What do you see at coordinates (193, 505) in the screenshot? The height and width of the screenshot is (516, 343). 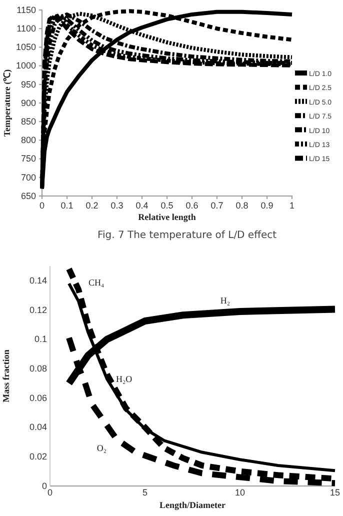 I see `x-axis-title: Length/Diameter` at bounding box center [193, 505].